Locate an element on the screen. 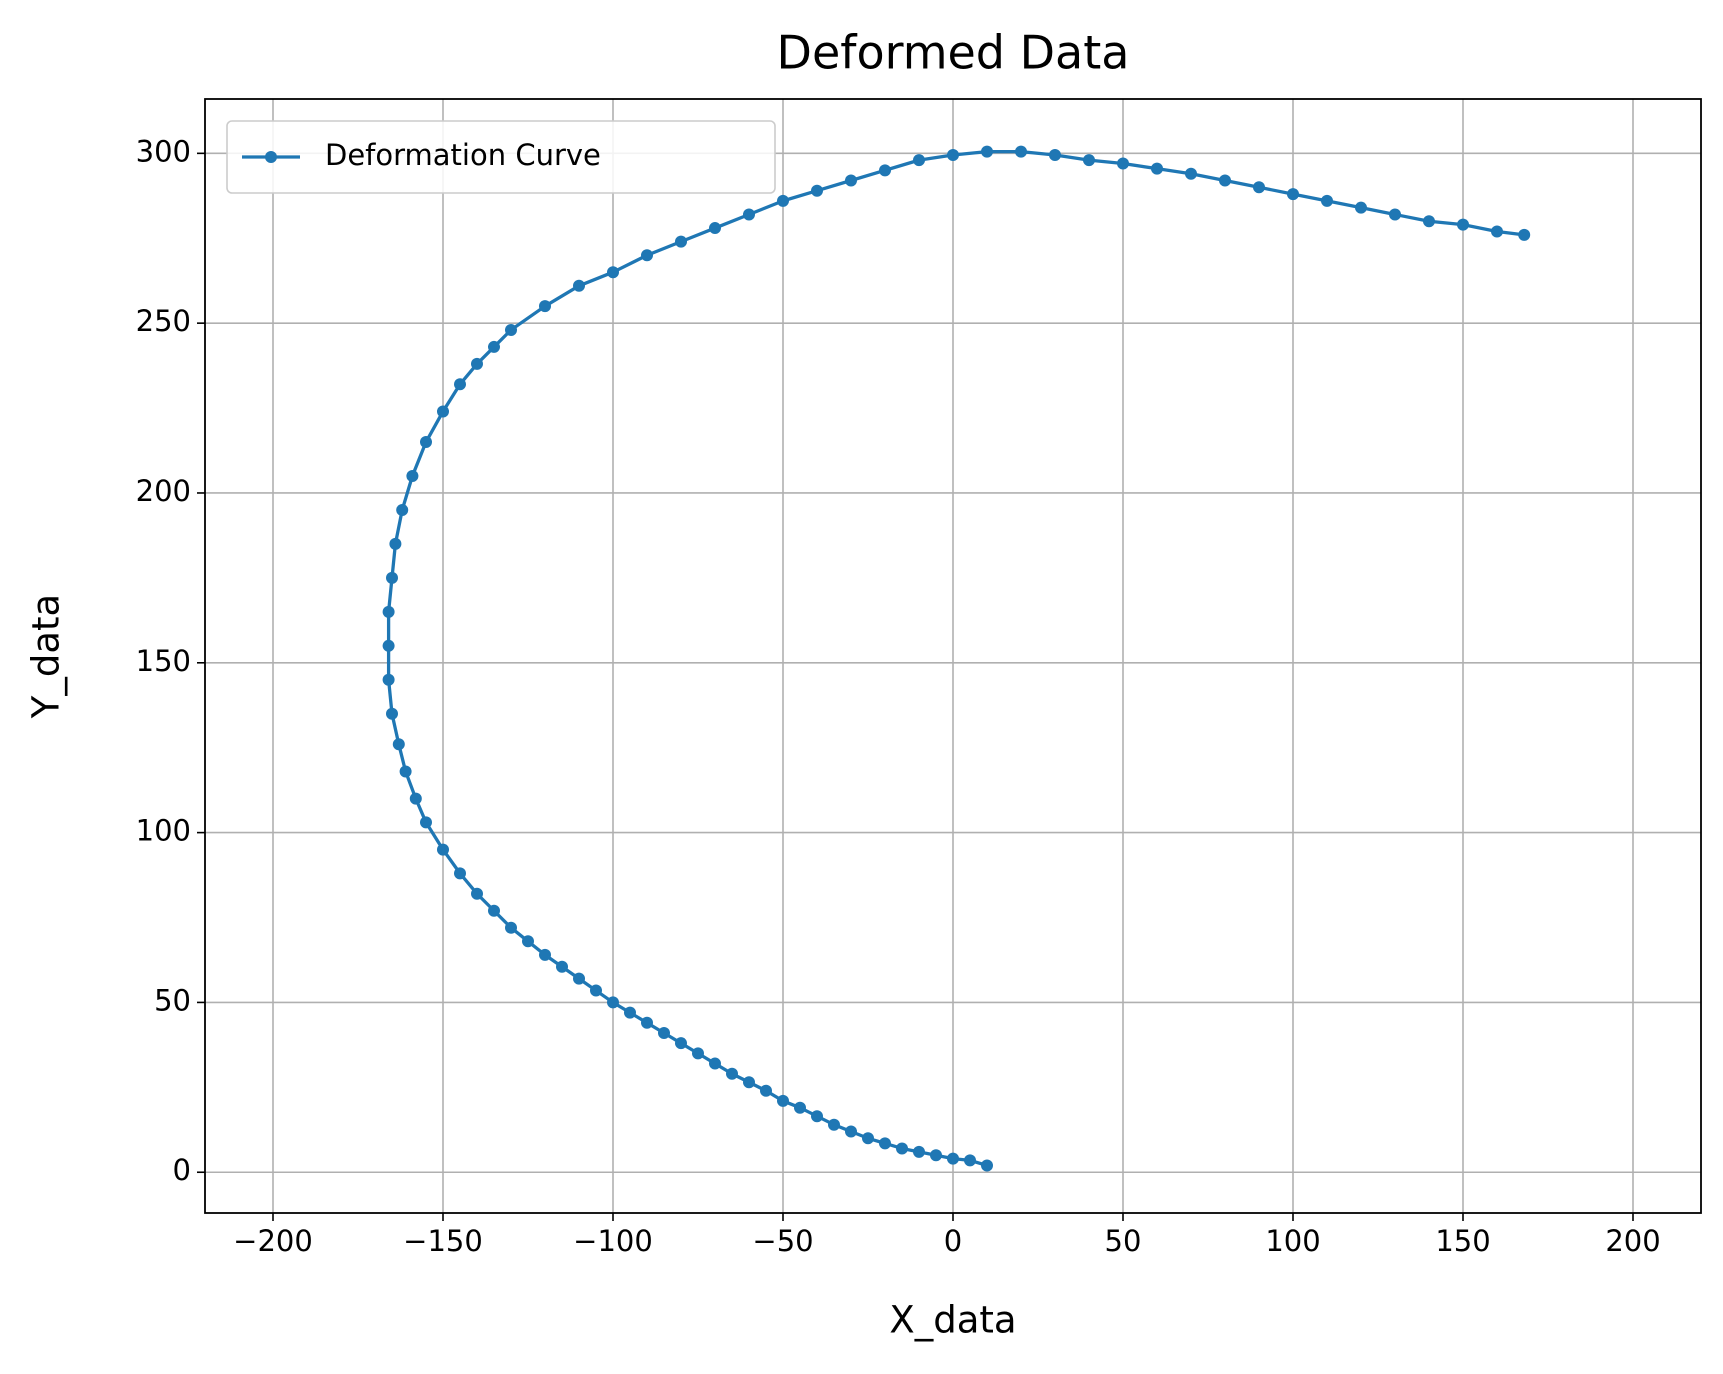 This screenshot has width=1723, height=1374. y-tick-label: 0 is located at coordinates (182, 1170).